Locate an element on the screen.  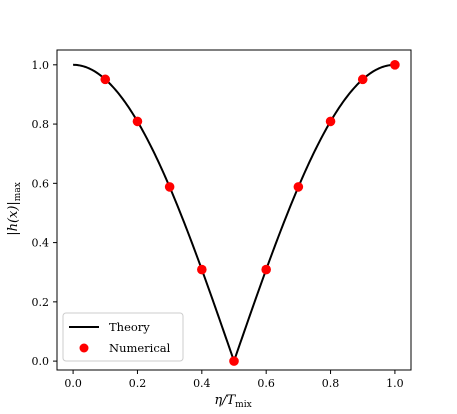
x-tick-label: 0.4 is located at coordinates (202, 383).